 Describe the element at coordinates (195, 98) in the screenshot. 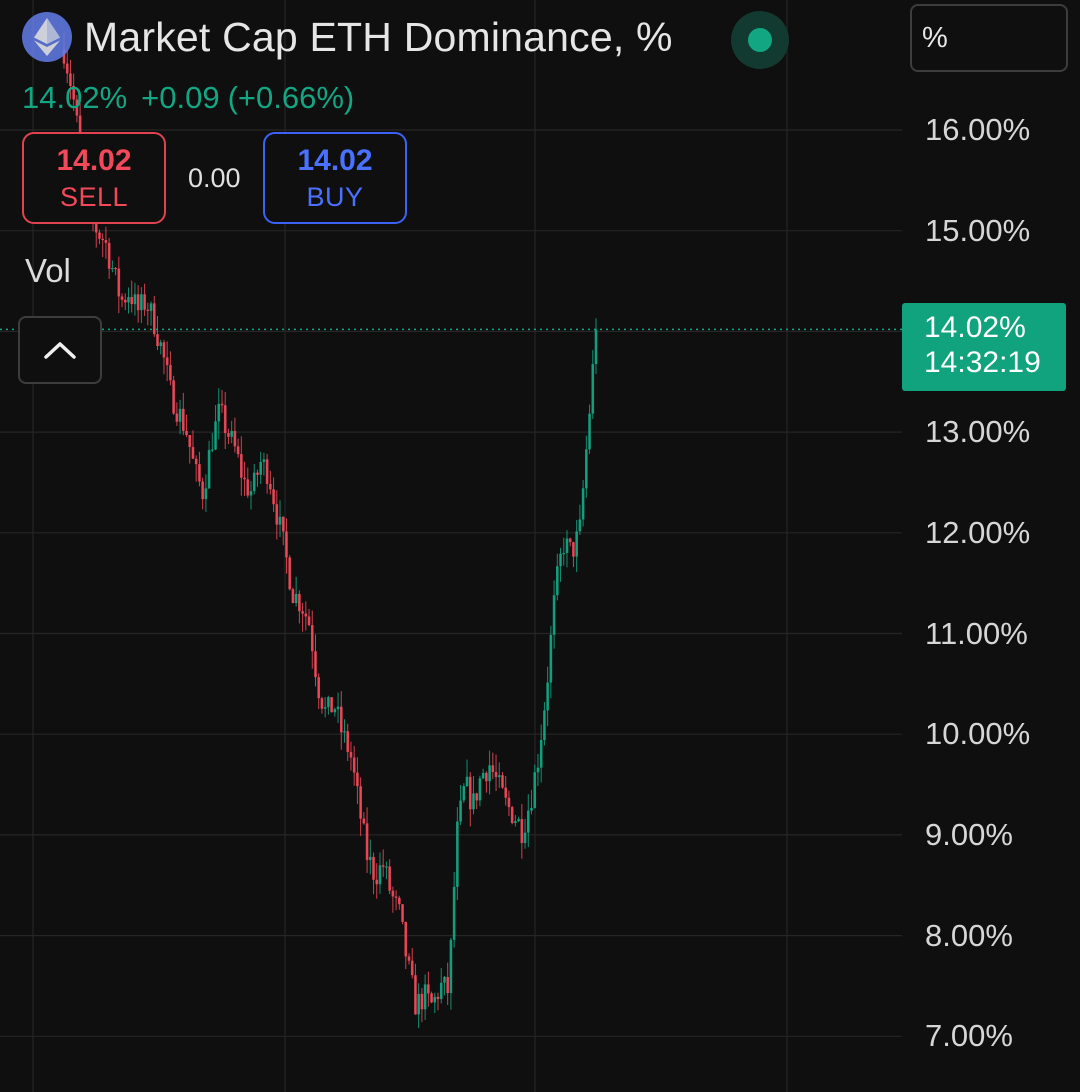

I see `quote-summary: 14.02% +0.09 (+0.66%)` at that location.